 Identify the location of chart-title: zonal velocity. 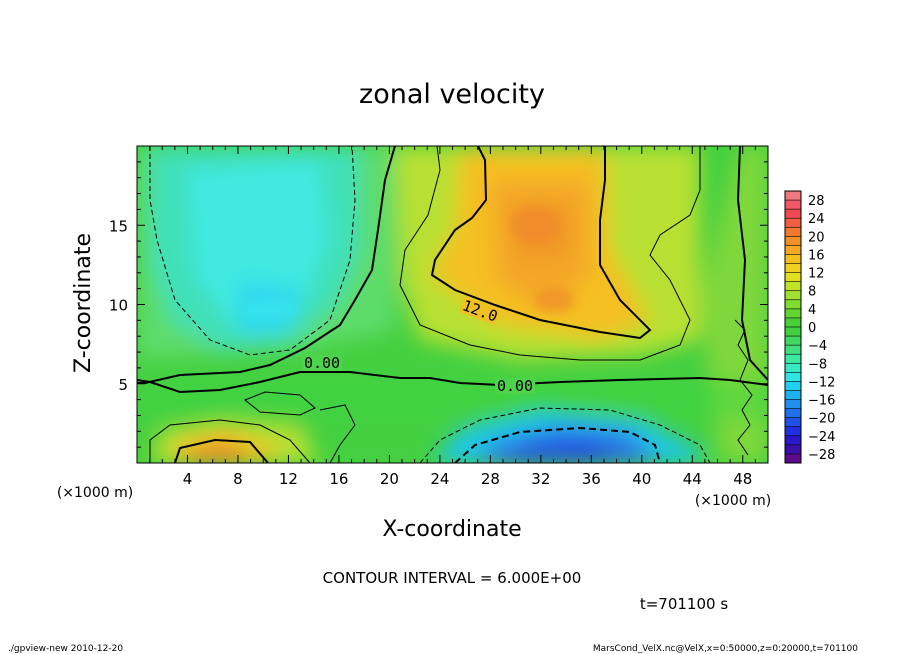
(452, 94).